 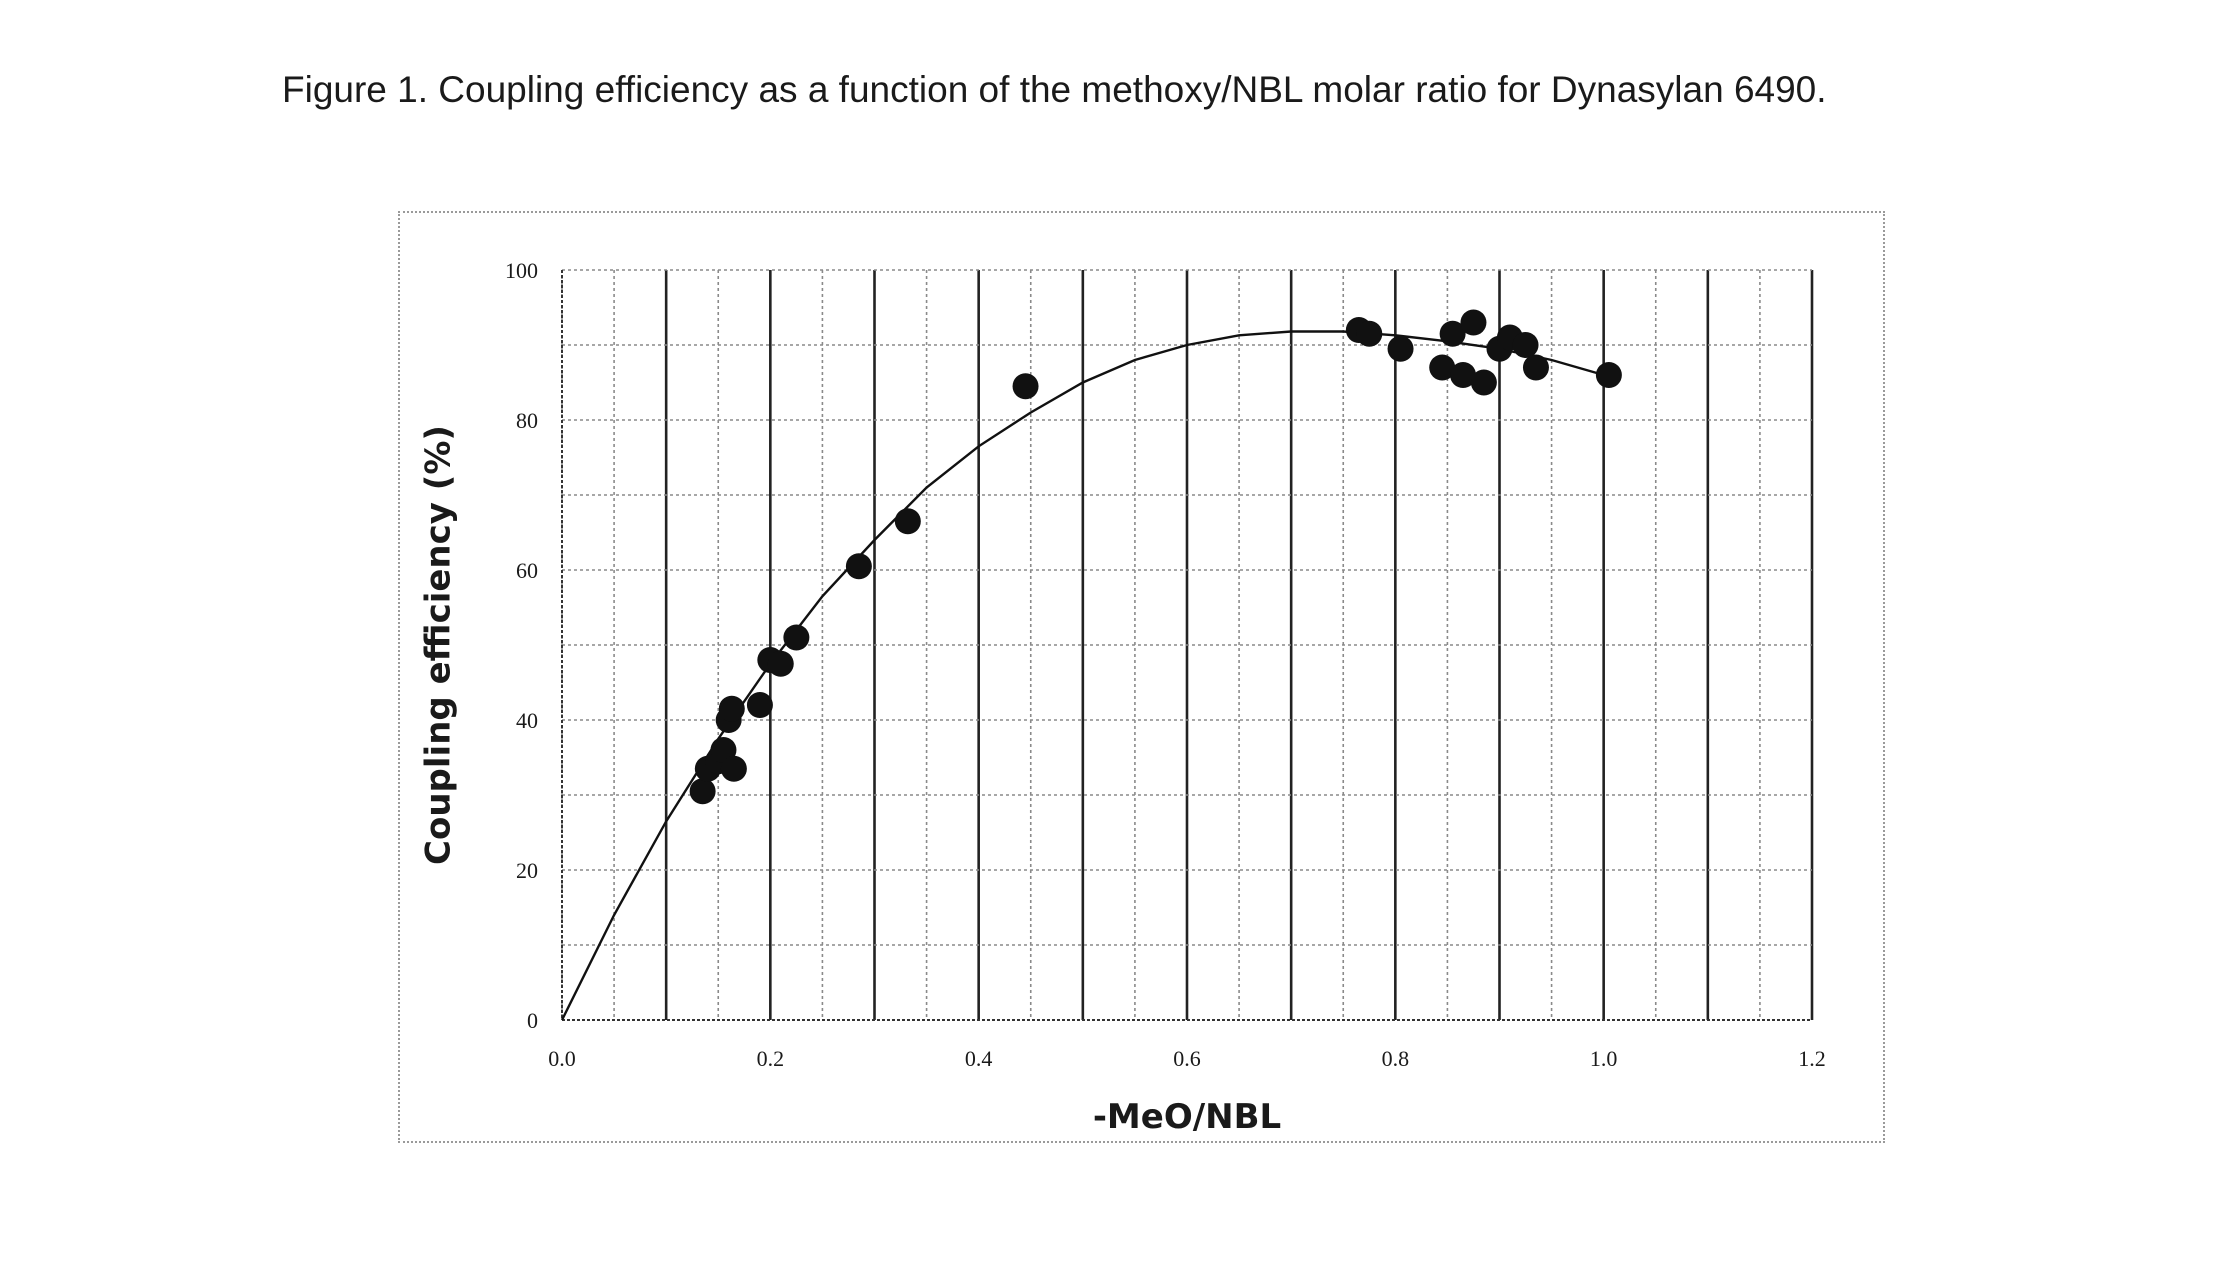 What do you see at coordinates (439, 645) in the screenshot?
I see `y-axis-title: Coupling efficiency (%)` at bounding box center [439, 645].